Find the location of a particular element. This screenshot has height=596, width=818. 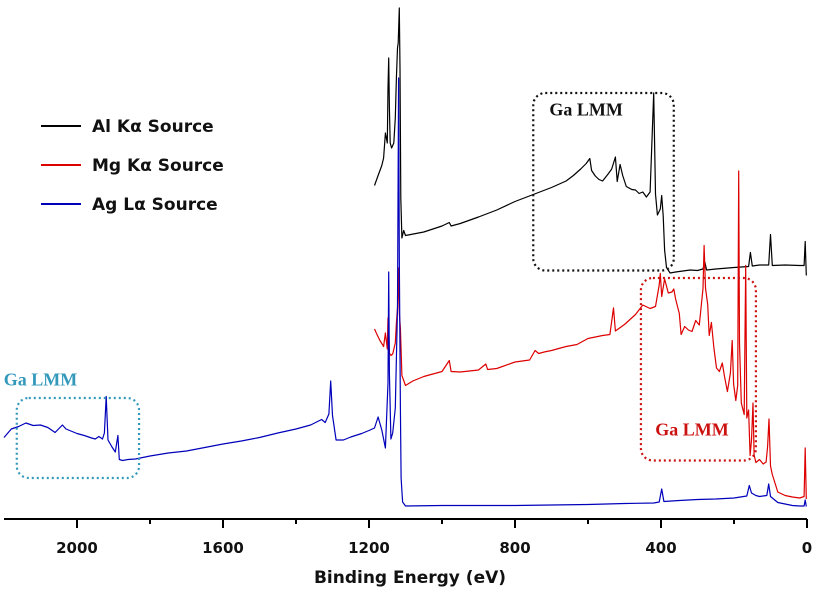

x-axis-title: Binding Energy (eV) is located at coordinates (410, 578).